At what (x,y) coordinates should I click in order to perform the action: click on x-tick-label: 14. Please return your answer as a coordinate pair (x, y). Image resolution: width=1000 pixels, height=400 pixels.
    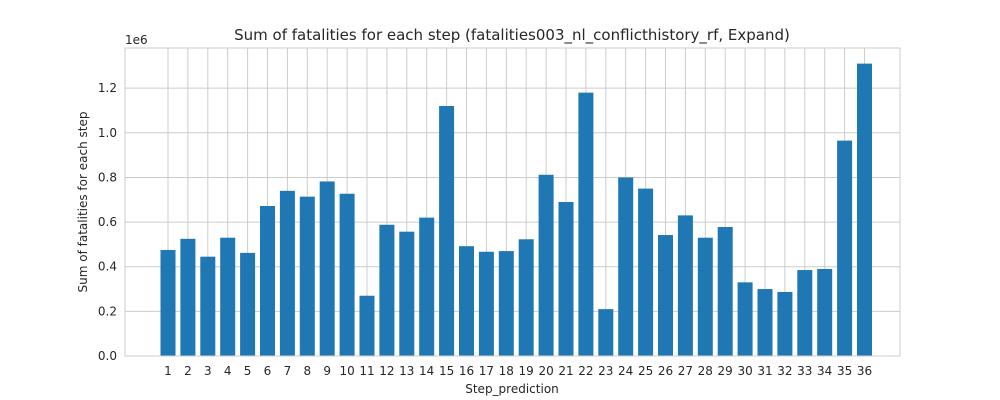
    Looking at the image, I should click on (426, 371).